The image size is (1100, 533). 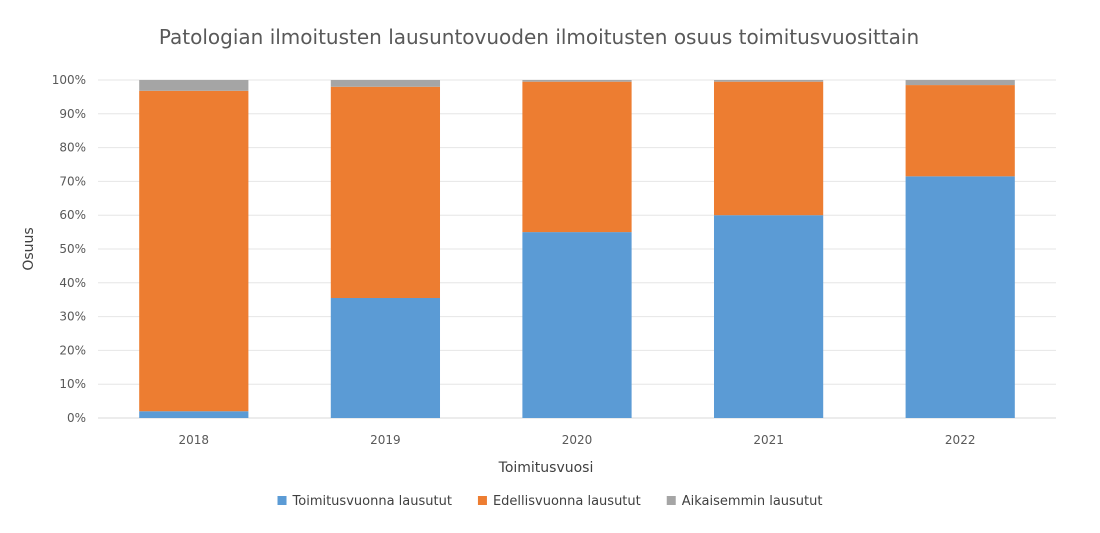 I want to click on legend-label: Edellisvuonna lausutut, so click(x=567, y=501).